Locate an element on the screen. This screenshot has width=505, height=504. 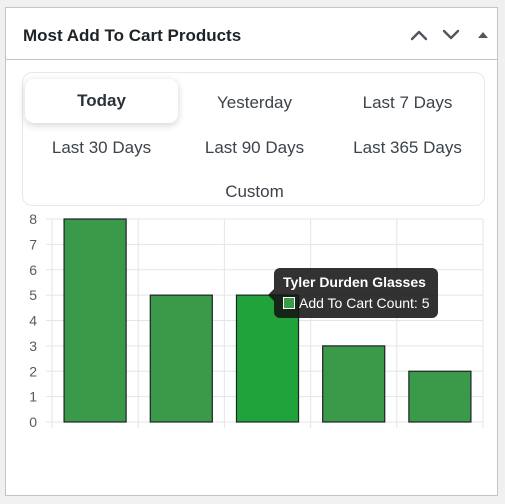
caret-up-icon is located at coordinates (483, 35).